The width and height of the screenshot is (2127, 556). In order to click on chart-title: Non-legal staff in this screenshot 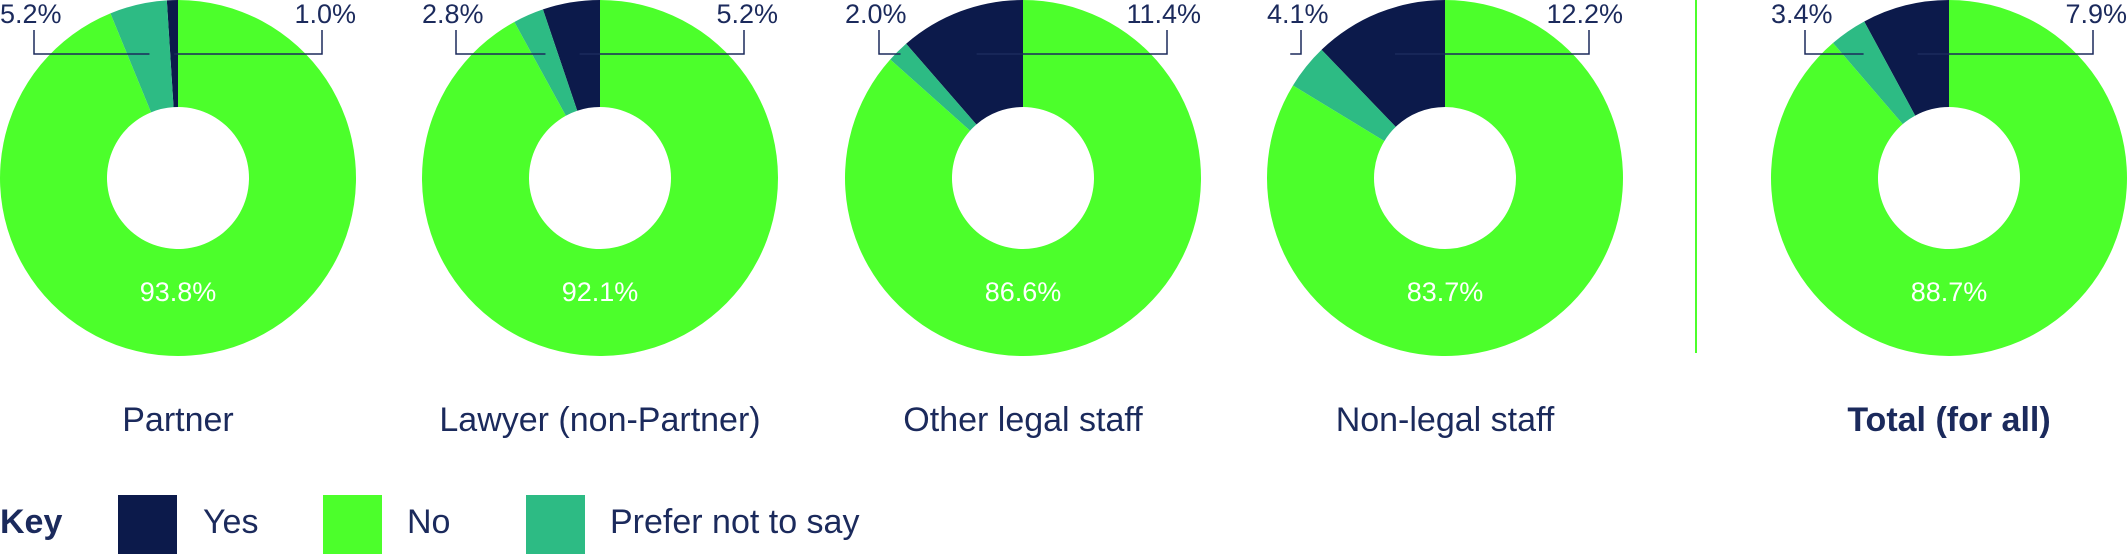, I will do `click(1445, 420)`.